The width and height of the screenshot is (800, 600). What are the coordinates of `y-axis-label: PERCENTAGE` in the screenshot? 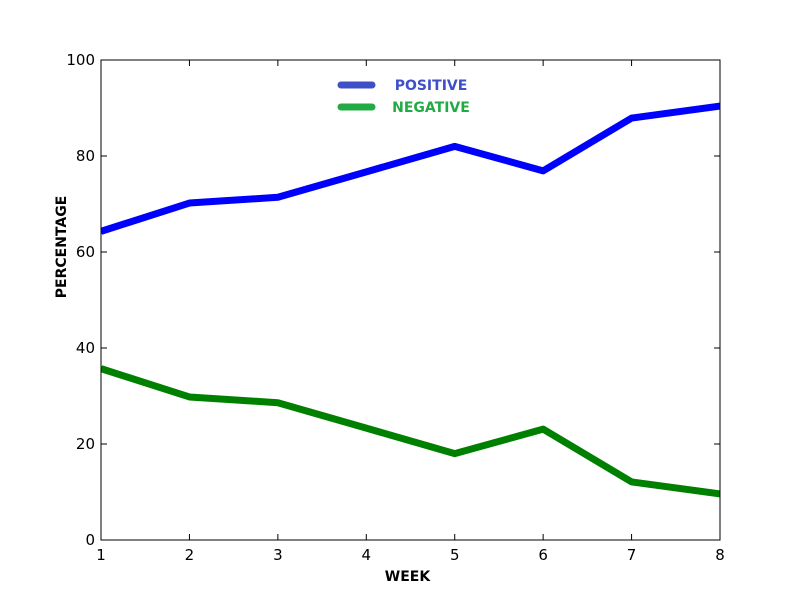 It's located at (62, 247).